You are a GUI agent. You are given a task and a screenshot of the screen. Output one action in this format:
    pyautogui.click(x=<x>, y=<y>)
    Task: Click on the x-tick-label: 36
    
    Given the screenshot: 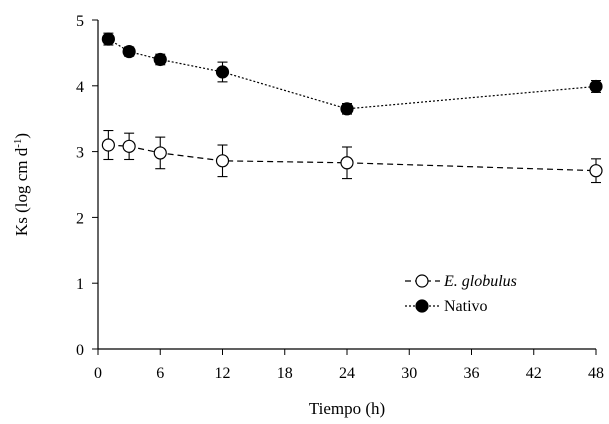 What is the action you would take?
    pyautogui.click(x=472, y=373)
    